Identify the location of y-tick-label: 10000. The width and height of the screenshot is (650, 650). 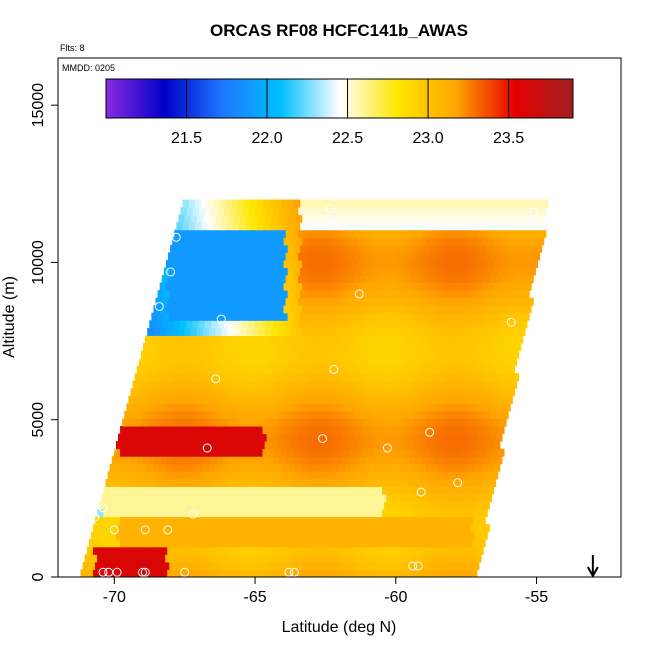
(38, 262).